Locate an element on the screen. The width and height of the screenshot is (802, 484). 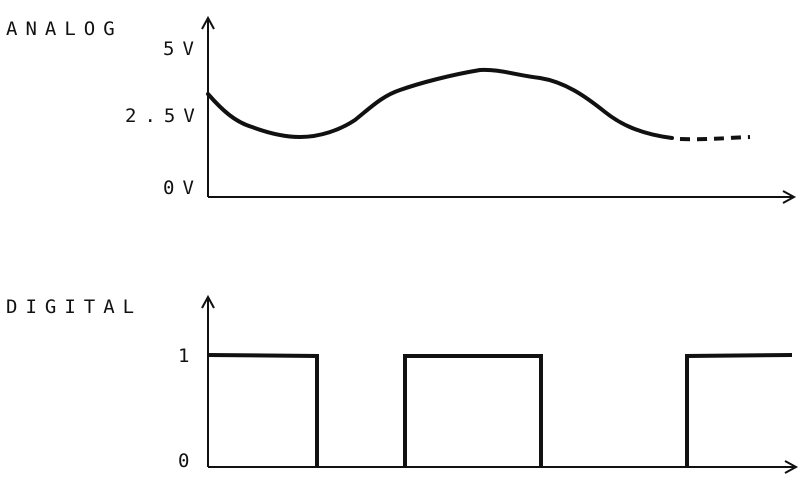
analog-y-arrowhead is located at coordinates (208, 22).